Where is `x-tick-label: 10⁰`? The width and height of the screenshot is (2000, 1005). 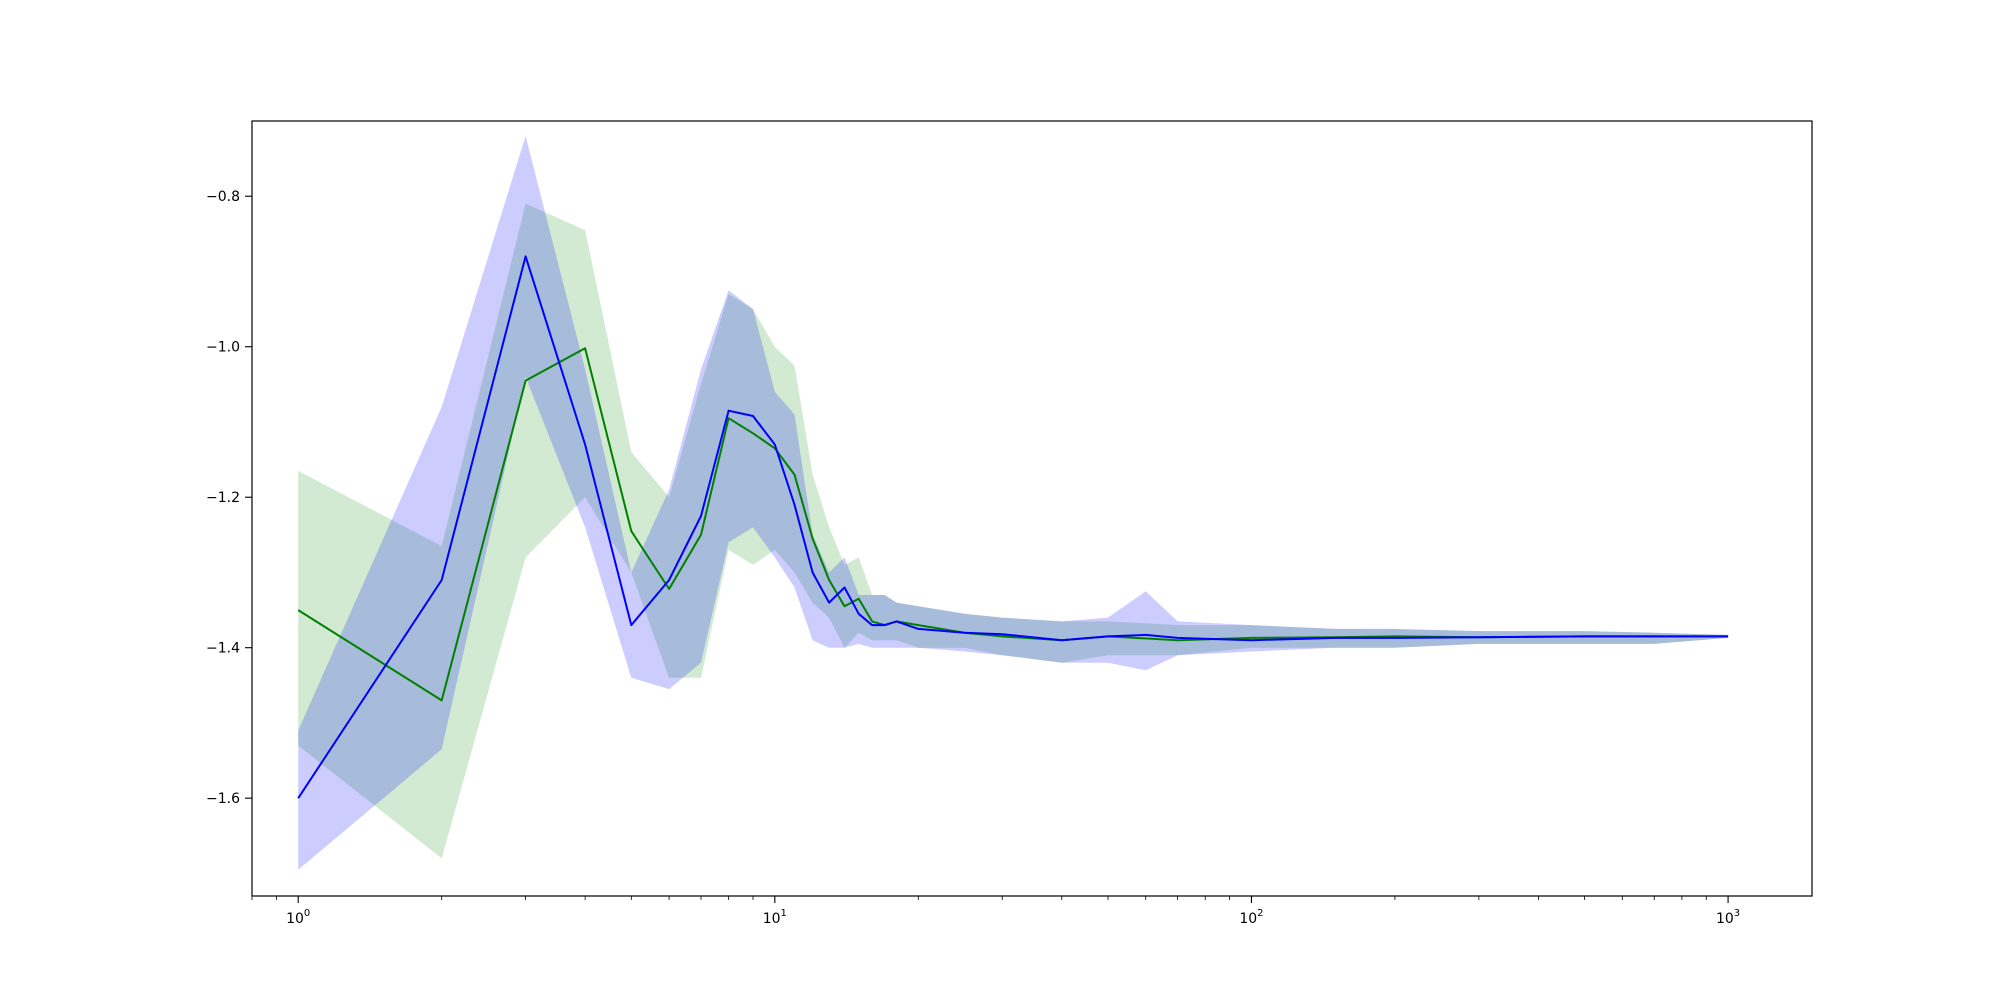
x-tick-label: 10⁰ is located at coordinates (298, 917).